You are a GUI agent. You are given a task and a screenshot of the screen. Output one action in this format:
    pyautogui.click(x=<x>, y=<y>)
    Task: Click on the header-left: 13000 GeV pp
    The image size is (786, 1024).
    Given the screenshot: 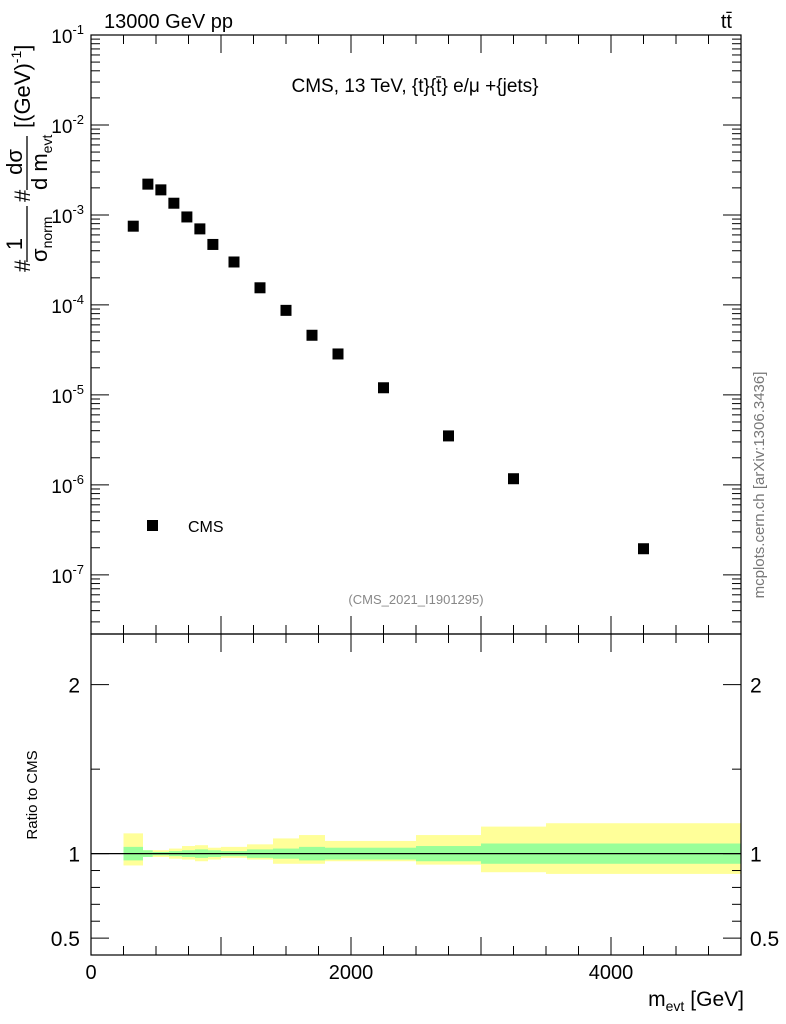 What is the action you would take?
    pyautogui.click(x=168, y=22)
    